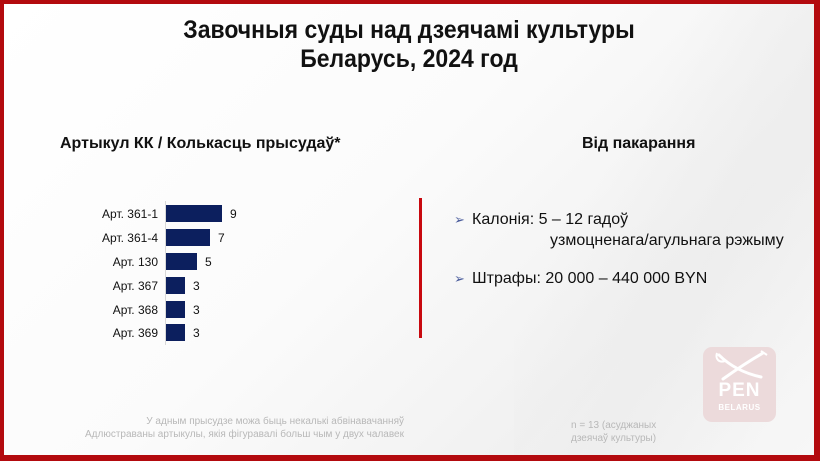 This screenshot has width=820, height=461. What do you see at coordinates (590, 278) in the screenshot?
I see `fines-line: Штрафы: 20 000 – 440 000 BYN` at bounding box center [590, 278].